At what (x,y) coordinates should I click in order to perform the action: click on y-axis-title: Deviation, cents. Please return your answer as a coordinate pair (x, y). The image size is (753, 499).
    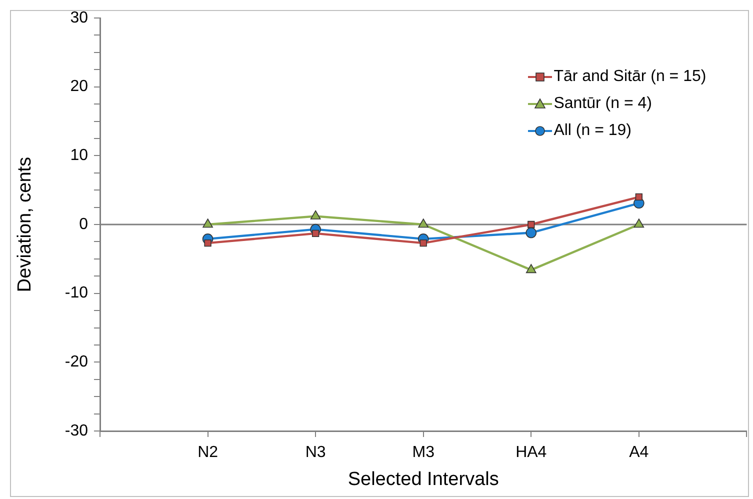
    Looking at the image, I should click on (25, 224).